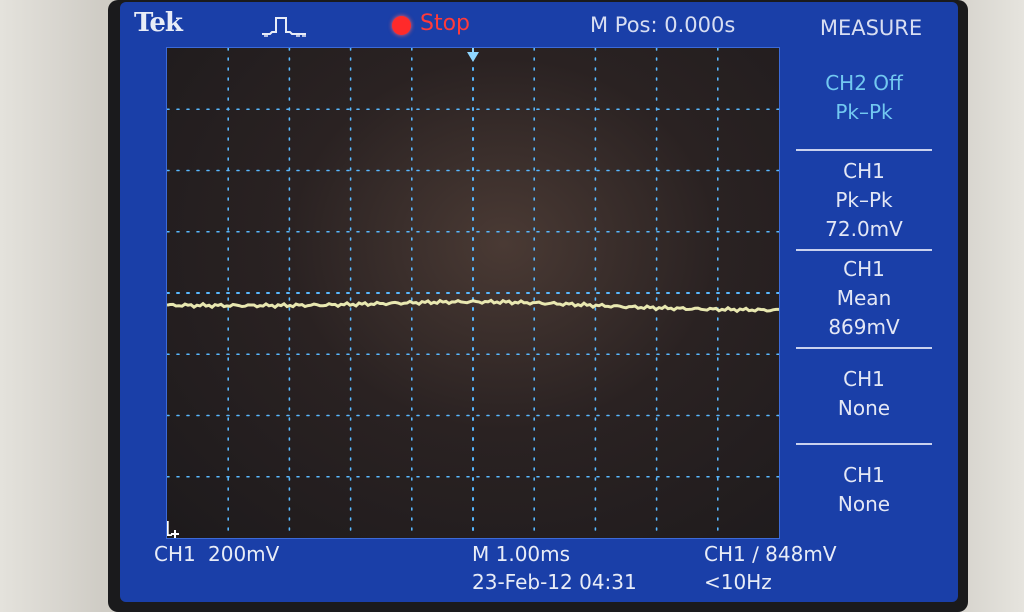 This screenshot has width=1024, height=612. Describe the element at coordinates (539, 23) in the screenshot. I see `status-bar: Tek Stop M Pos: 0.000s MEASURE` at that location.